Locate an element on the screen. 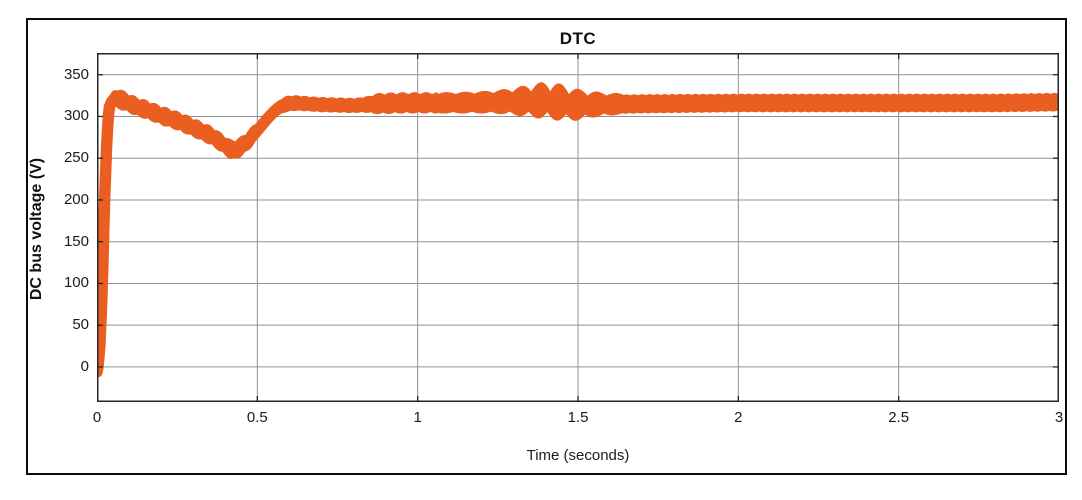 The width and height of the screenshot is (1082, 500). x-tick-label: 2.5 is located at coordinates (899, 417).